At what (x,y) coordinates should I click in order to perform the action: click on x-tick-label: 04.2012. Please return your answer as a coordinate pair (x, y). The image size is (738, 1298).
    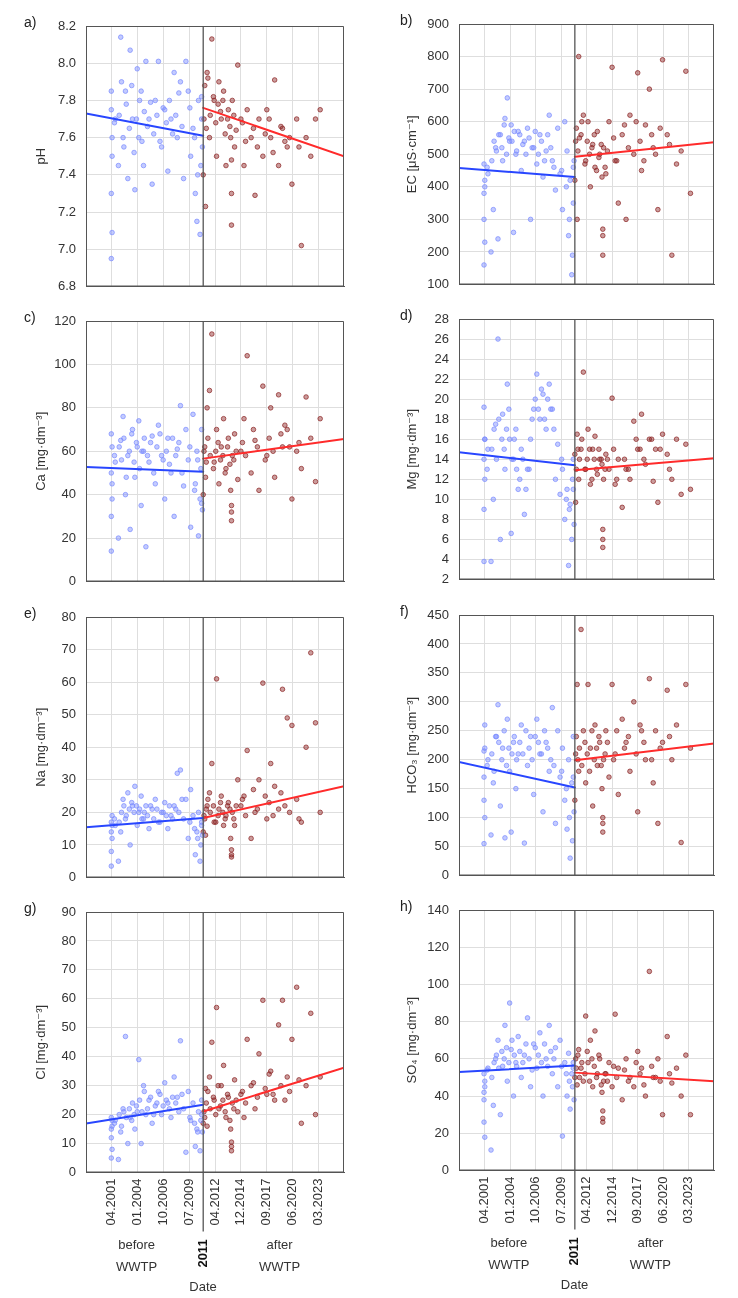
    Looking at the image, I should click on (586, 1200).